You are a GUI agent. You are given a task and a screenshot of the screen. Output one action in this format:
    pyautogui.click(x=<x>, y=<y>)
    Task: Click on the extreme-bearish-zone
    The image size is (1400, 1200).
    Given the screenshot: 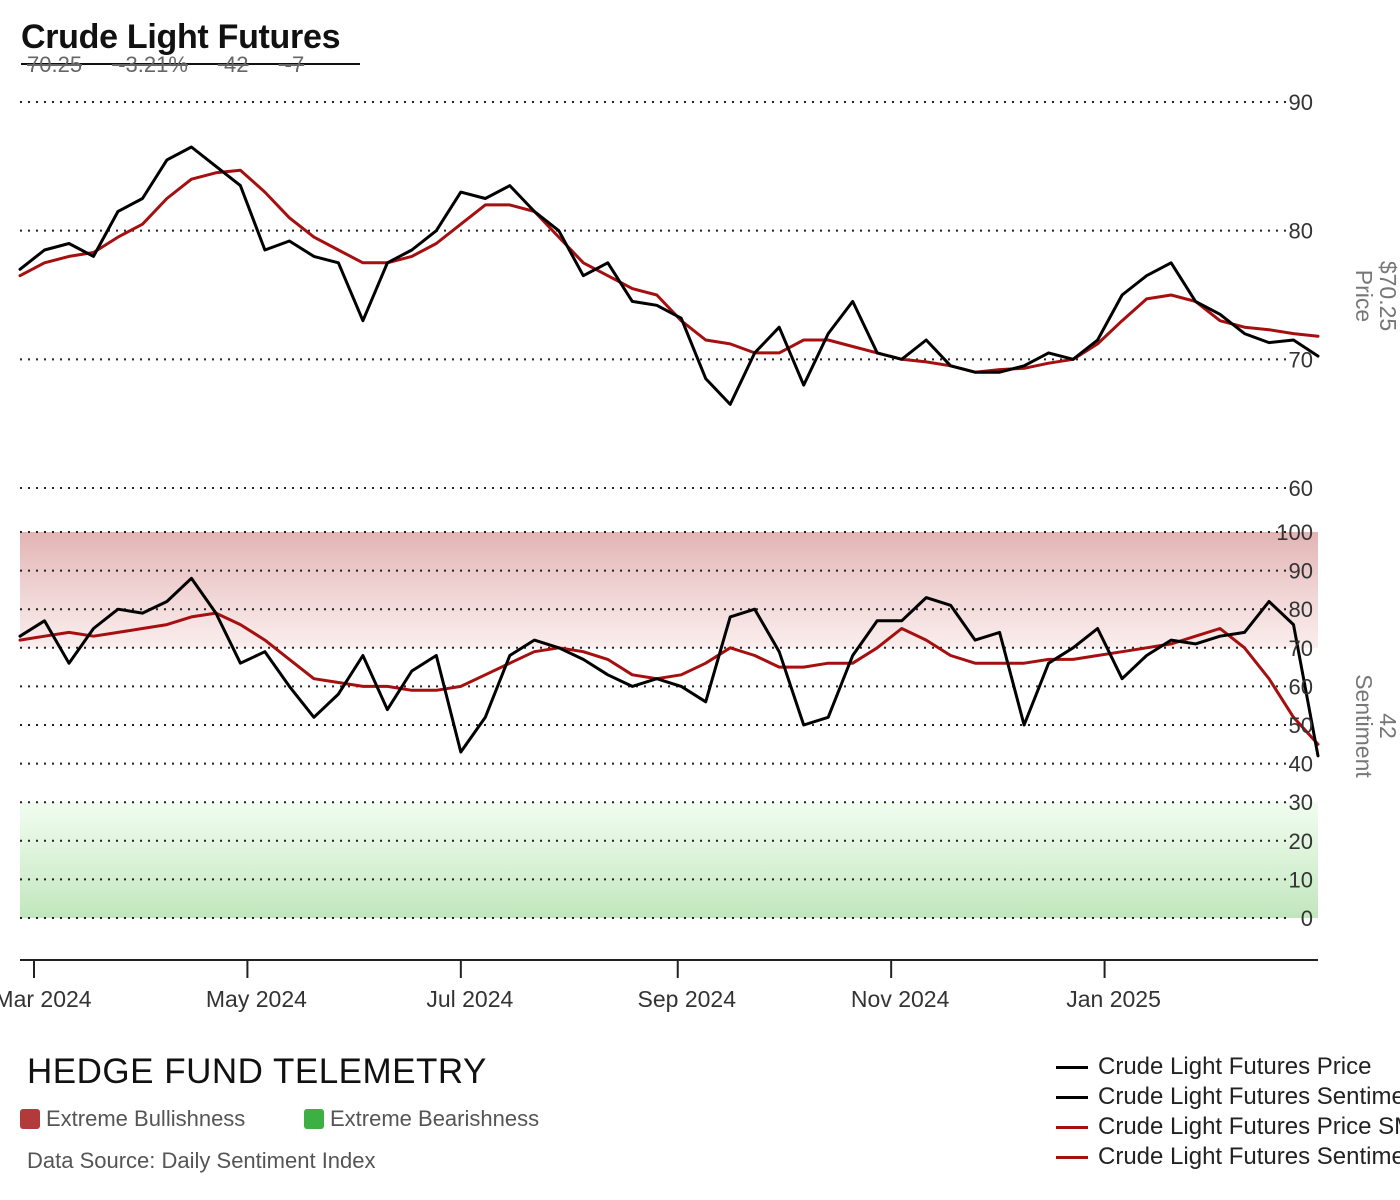 What is the action you would take?
    pyautogui.click(x=669, y=860)
    